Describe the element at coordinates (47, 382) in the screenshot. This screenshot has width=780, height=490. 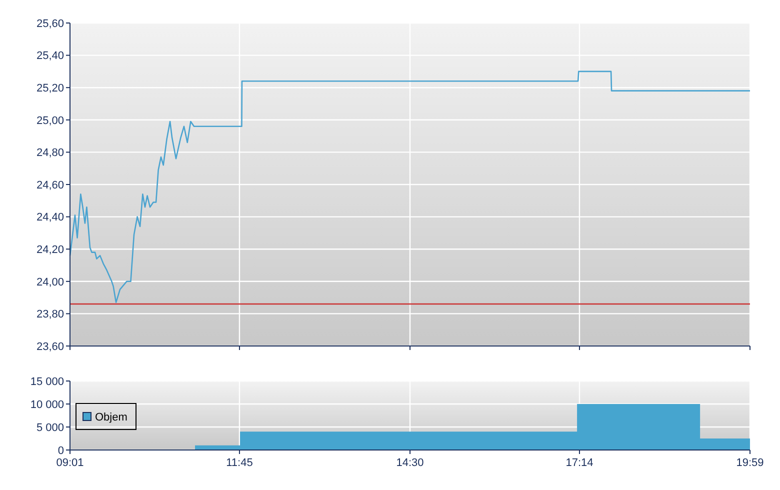
I see `y-tick-label: 15 000` at that location.